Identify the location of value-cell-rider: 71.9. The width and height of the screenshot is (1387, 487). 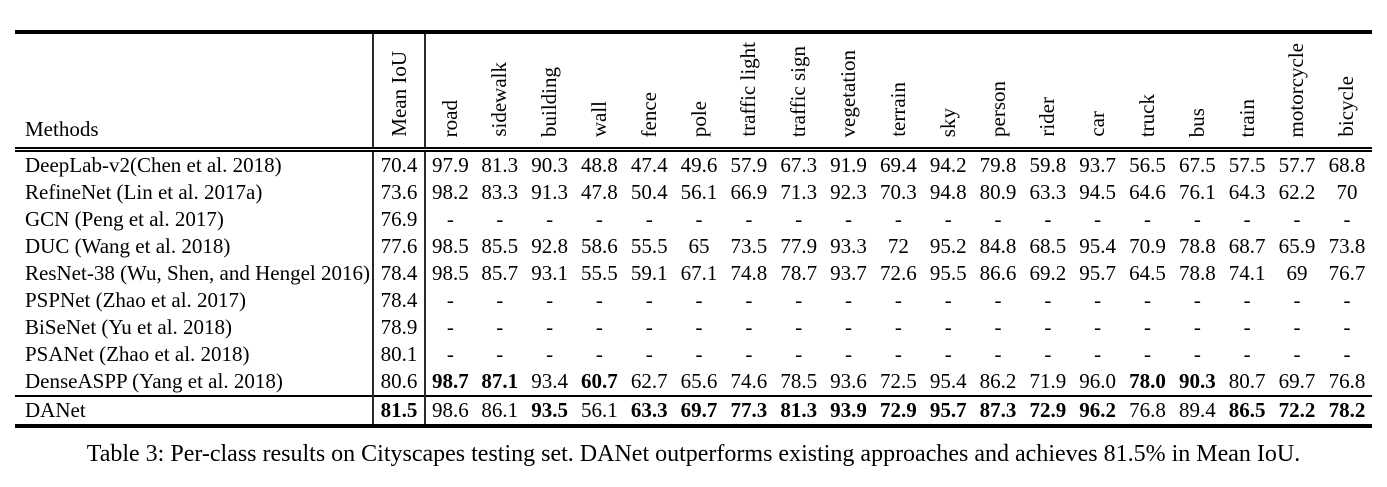
(1048, 381).